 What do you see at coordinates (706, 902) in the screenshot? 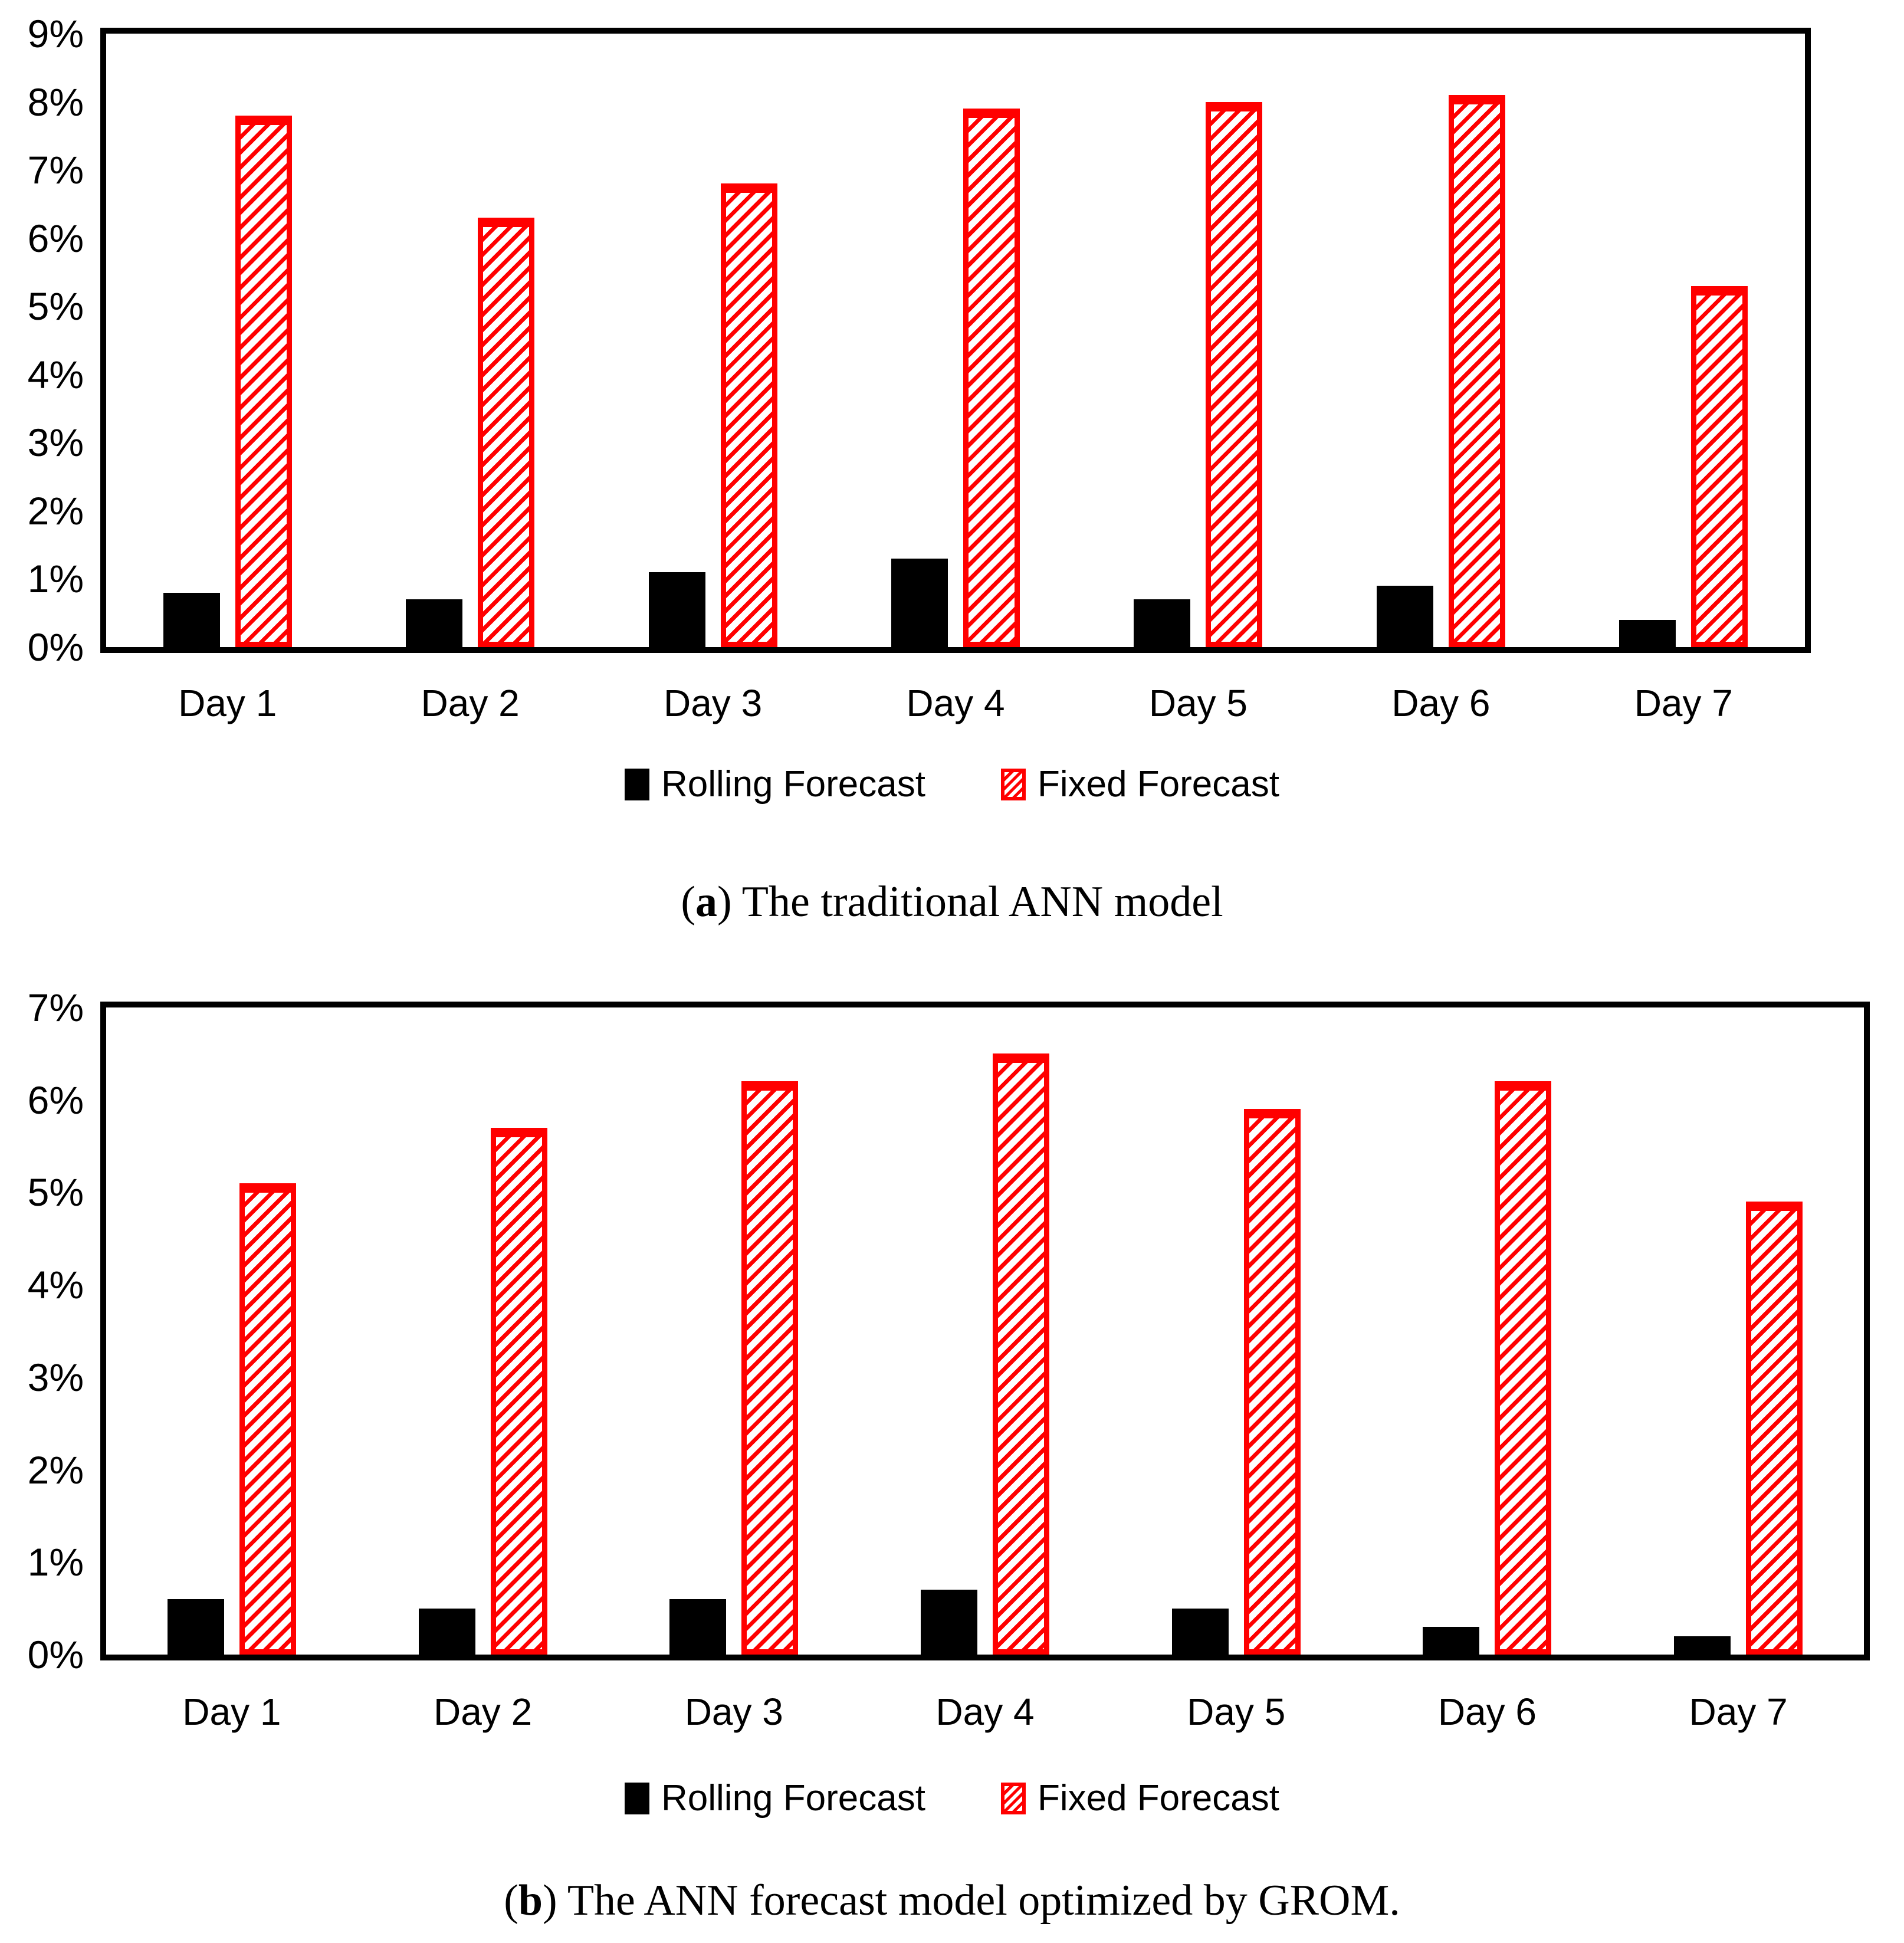
I see `caption-a-letter: a` at bounding box center [706, 902].